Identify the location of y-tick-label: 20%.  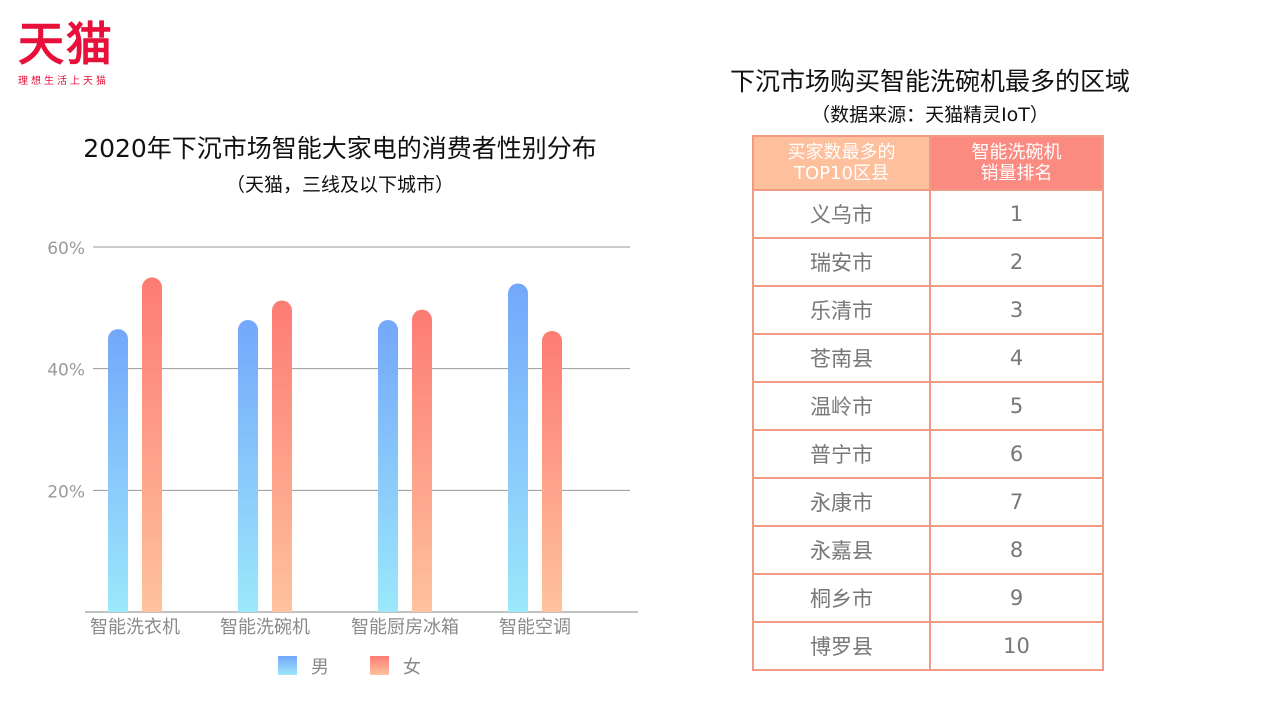
(66, 492).